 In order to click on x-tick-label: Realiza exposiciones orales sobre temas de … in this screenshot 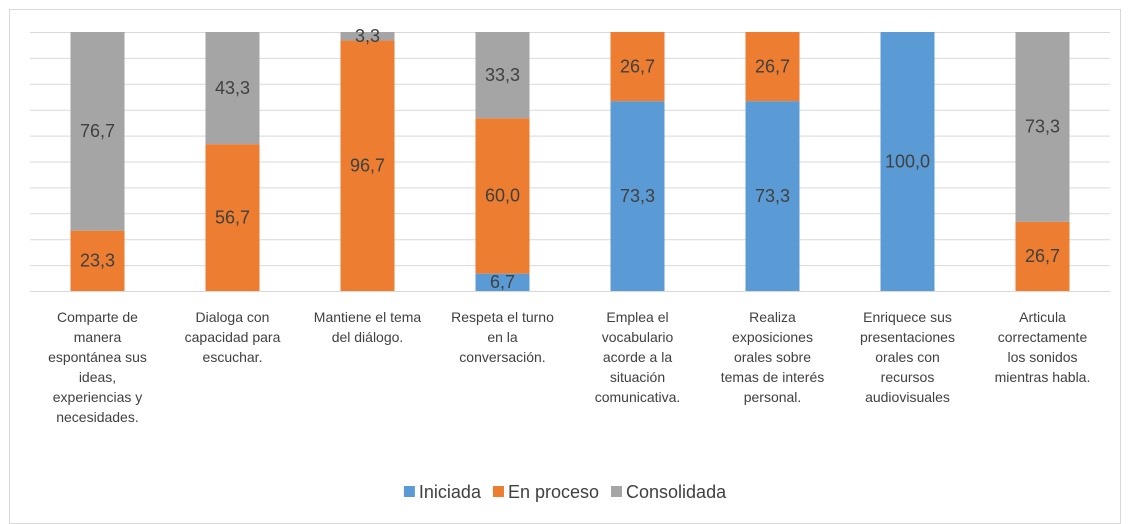, I will do `click(773, 357)`.